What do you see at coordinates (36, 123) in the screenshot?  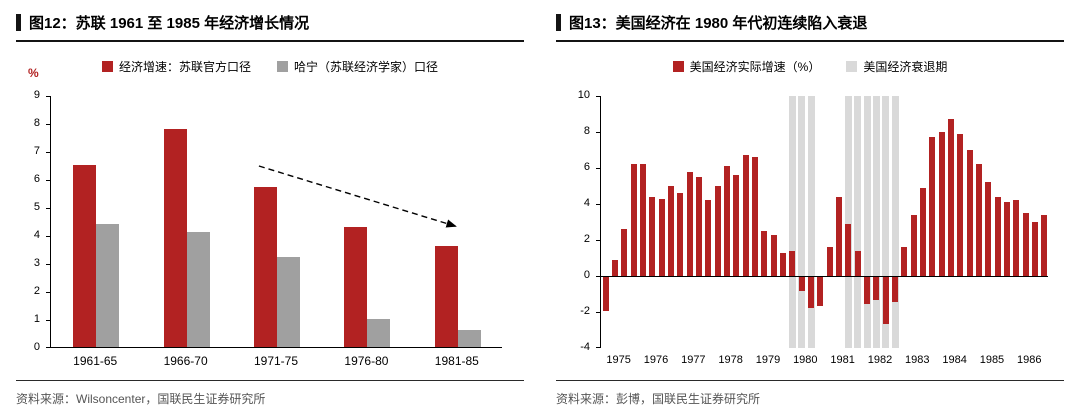 I see `y-tick-label: 8` at bounding box center [36, 123].